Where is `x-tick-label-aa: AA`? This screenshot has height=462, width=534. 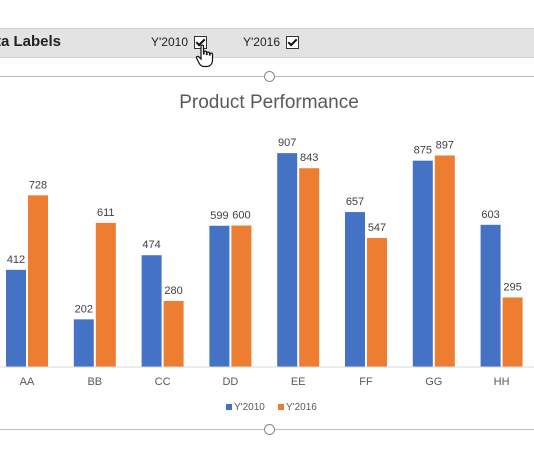 x-tick-label-aa: AA is located at coordinates (27, 382).